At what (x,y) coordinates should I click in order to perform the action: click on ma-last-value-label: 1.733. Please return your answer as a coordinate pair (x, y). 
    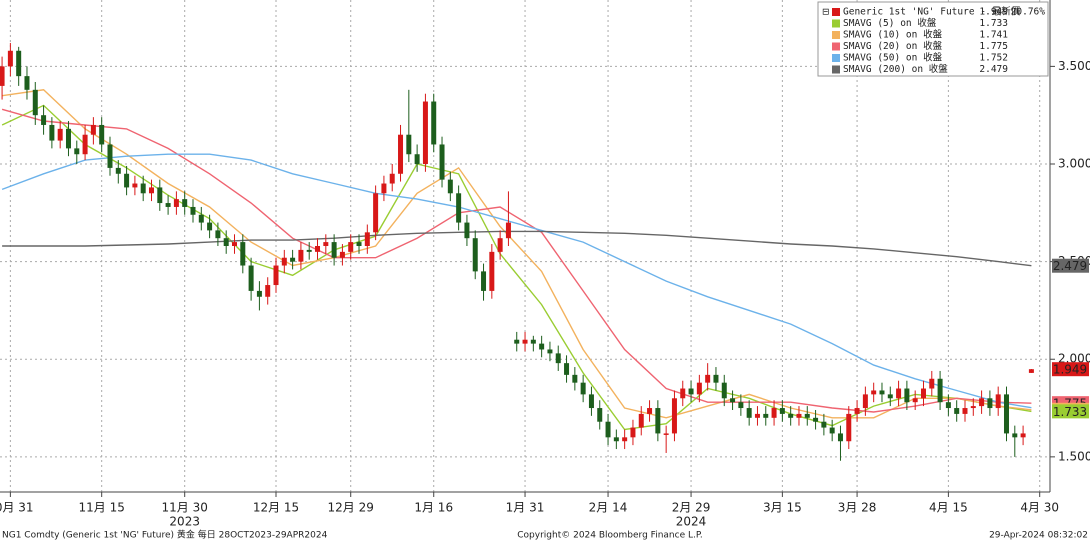
    Looking at the image, I should click on (1070, 412).